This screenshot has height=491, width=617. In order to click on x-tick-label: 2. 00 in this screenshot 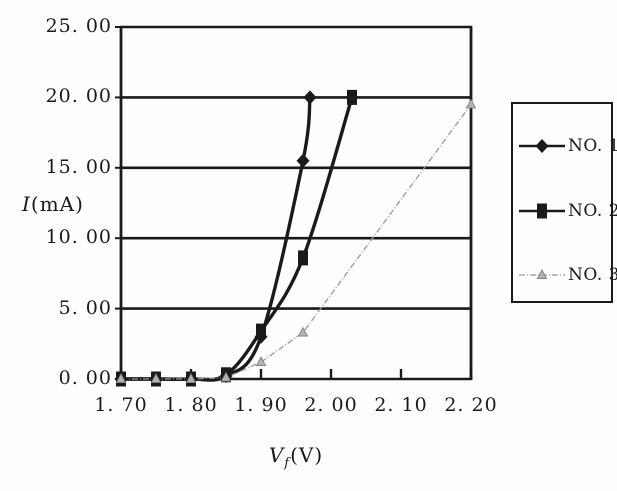, I will do `click(331, 405)`.